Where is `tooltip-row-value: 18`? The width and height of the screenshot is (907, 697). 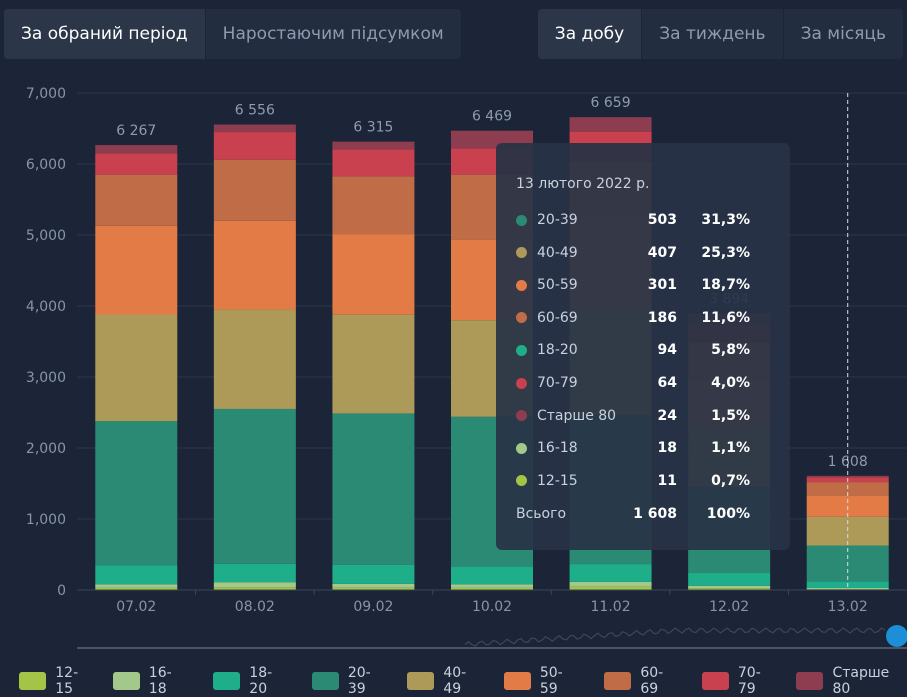
tooltip-row-value: 18 is located at coordinates (667, 448).